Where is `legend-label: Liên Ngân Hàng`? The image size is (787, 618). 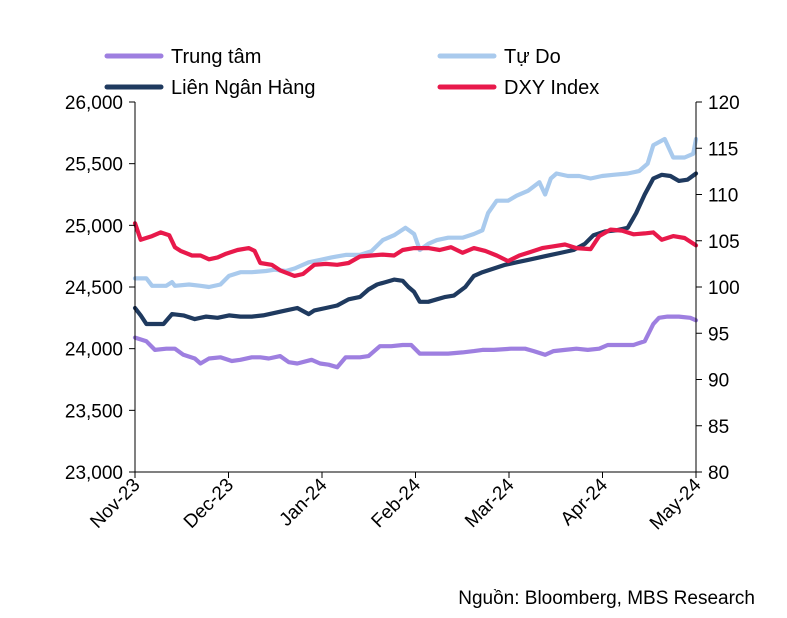
legend-label: Liên Ngân Hàng is located at coordinates (243, 88).